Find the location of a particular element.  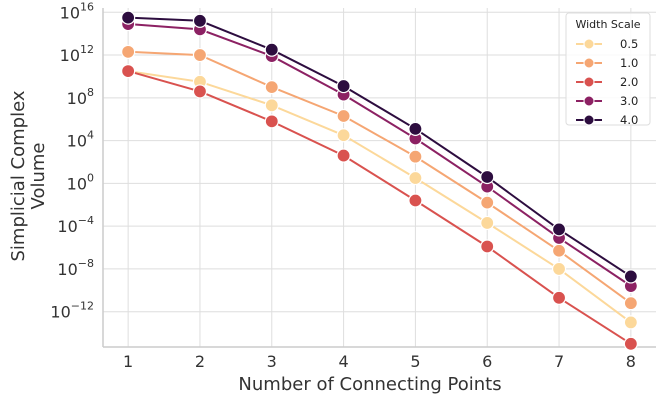

x-tick-label: 8 is located at coordinates (631, 361).